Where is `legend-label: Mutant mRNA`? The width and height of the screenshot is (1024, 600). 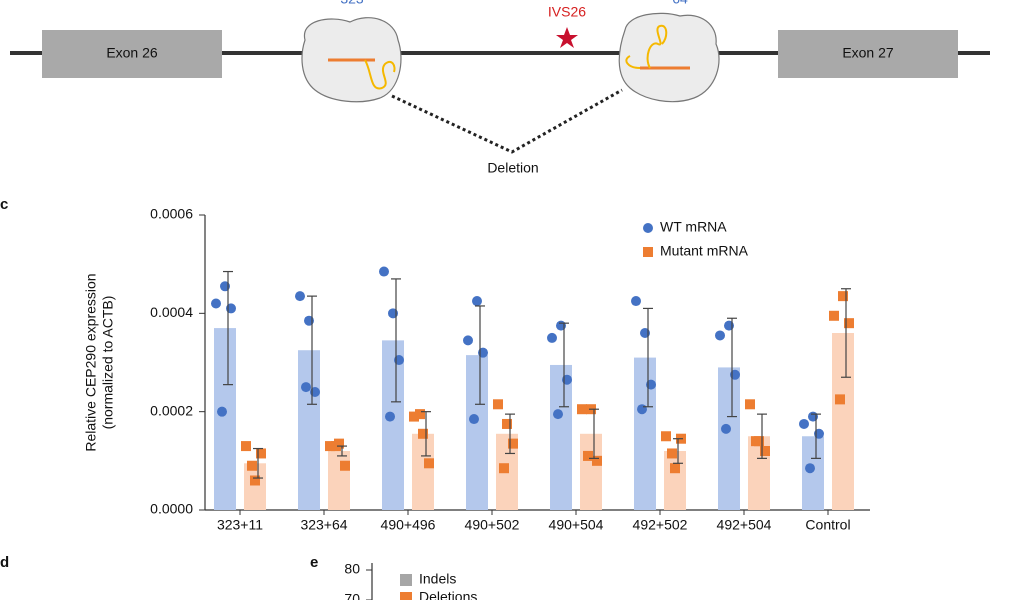
legend-label: Mutant mRNA is located at coordinates (704, 251).